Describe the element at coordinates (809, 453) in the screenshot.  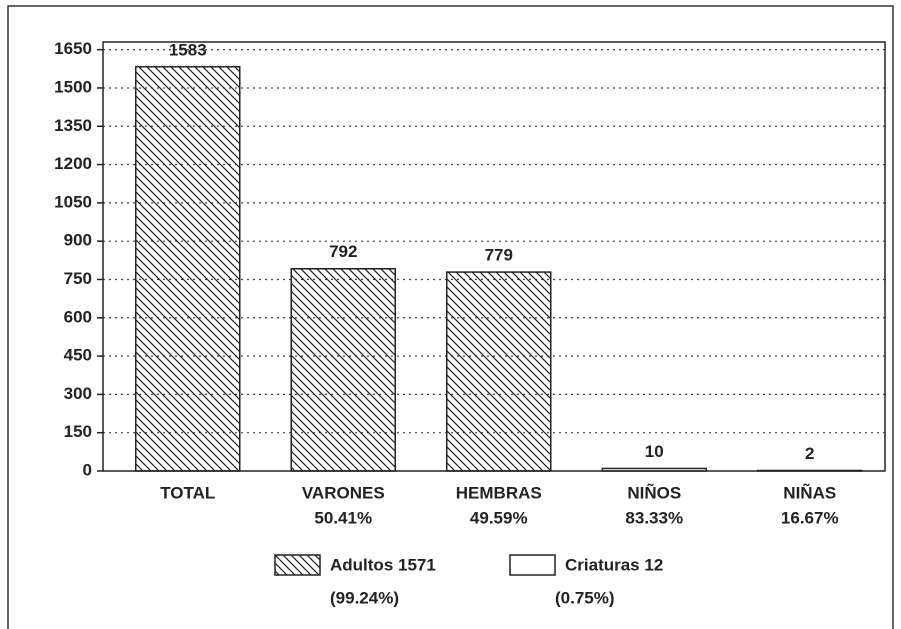
I see `value-label: 2` at that location.